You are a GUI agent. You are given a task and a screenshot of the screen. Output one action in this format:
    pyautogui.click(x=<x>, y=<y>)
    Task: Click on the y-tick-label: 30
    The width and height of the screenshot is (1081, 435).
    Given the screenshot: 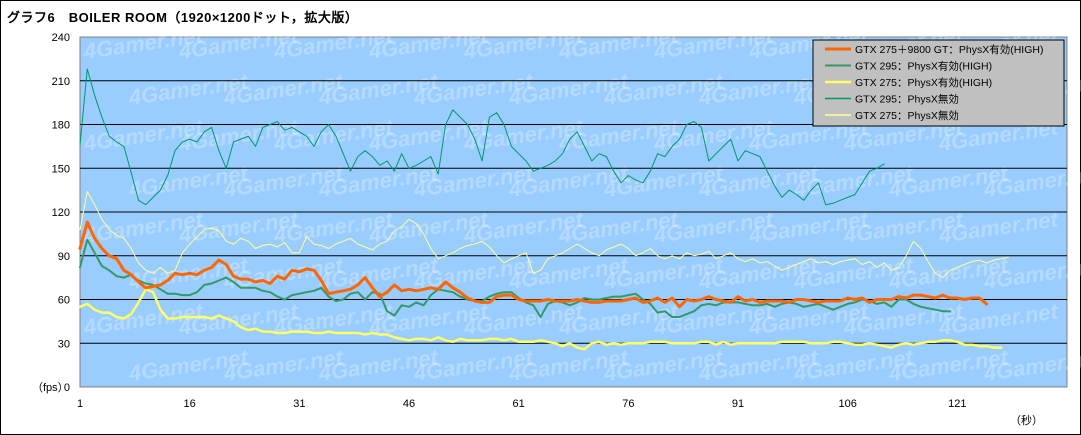 What is the action you would take?
    pyautogui.click(x=64, y=344)
    